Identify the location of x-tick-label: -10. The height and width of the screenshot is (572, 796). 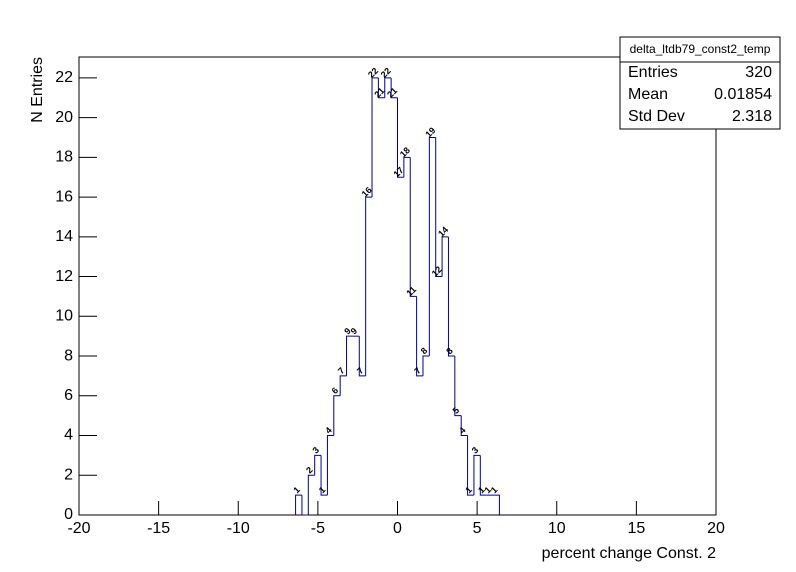
(238, 528).